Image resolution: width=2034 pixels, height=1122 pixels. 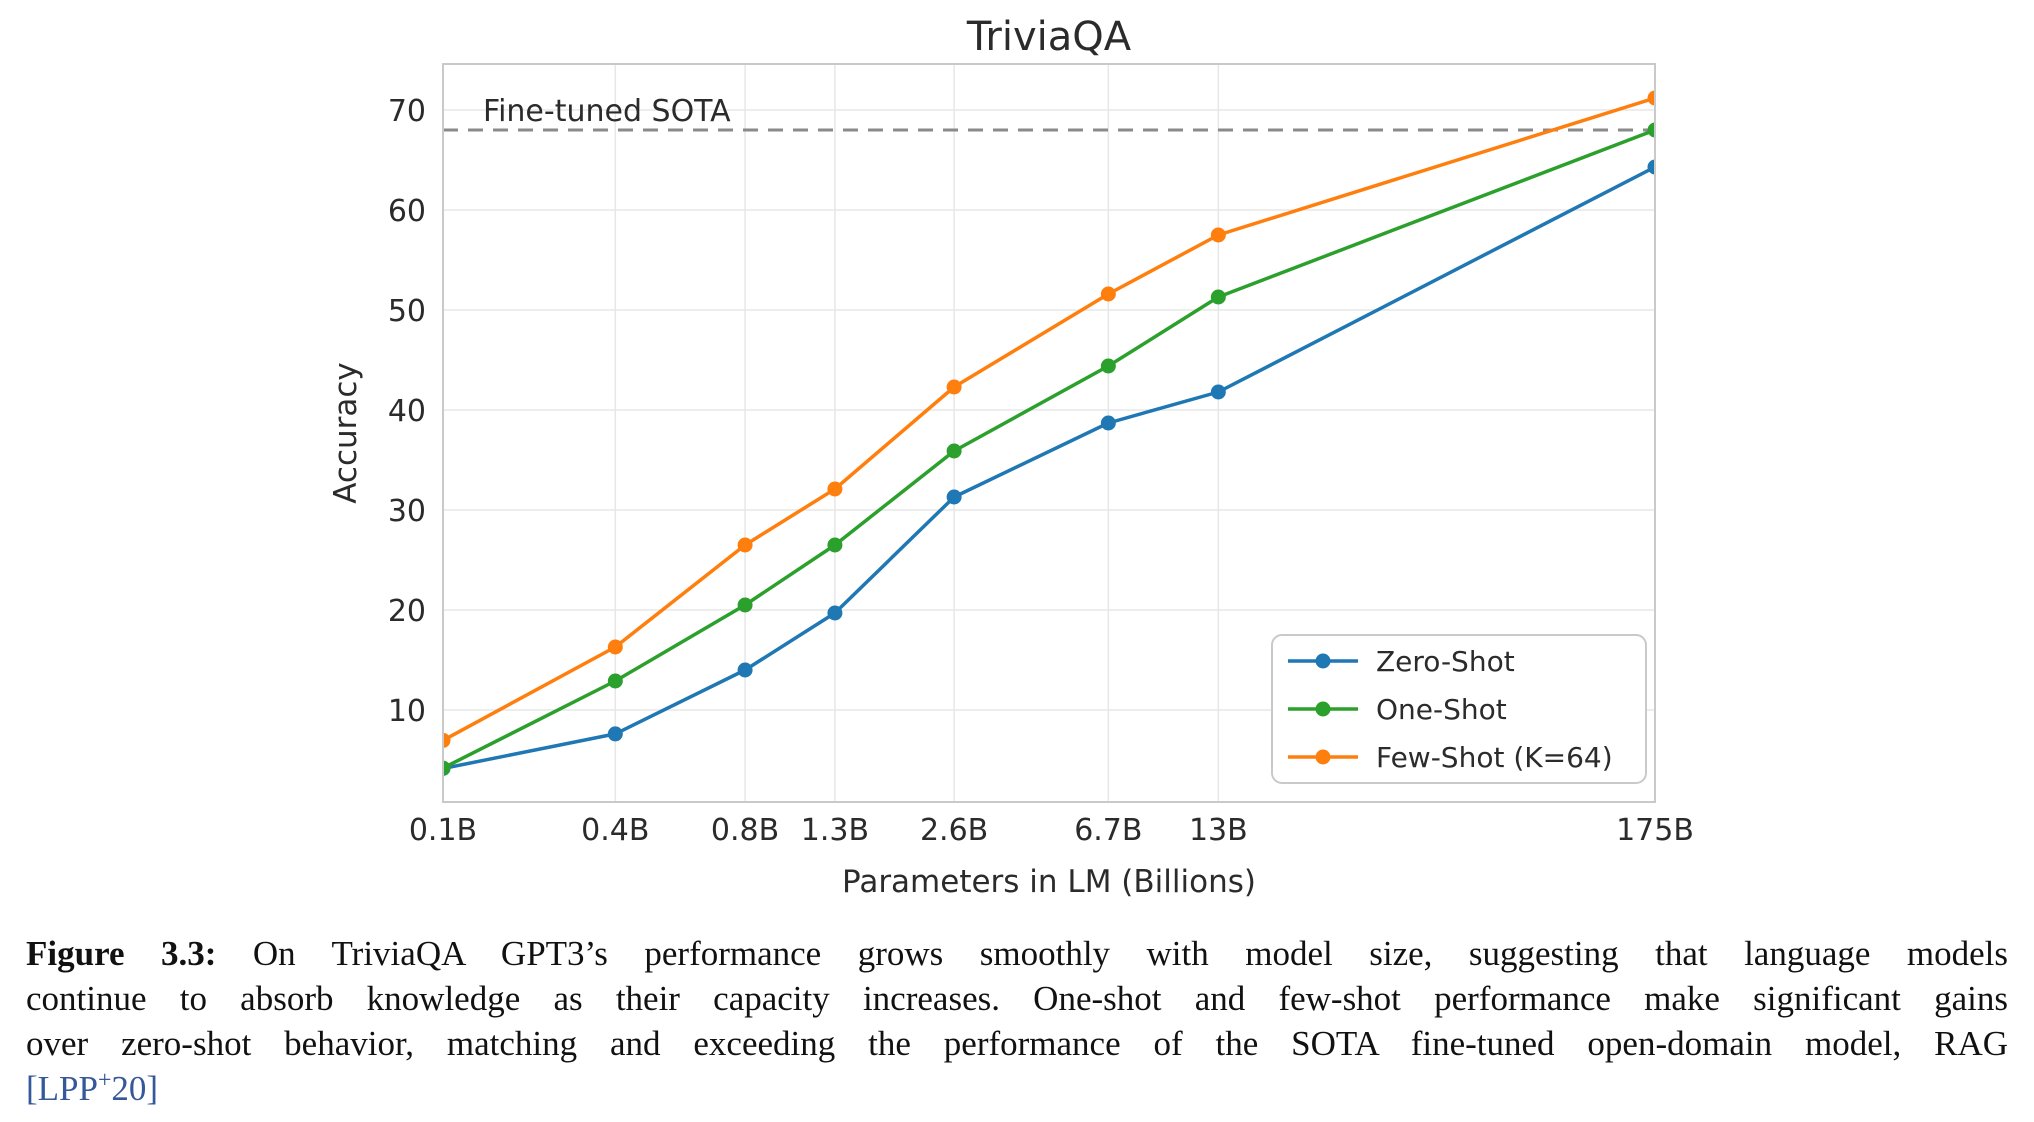 I want to click on legend: Zero-Shot One-Shot Few-Shot (K=64), so click(x=1459, y=709).